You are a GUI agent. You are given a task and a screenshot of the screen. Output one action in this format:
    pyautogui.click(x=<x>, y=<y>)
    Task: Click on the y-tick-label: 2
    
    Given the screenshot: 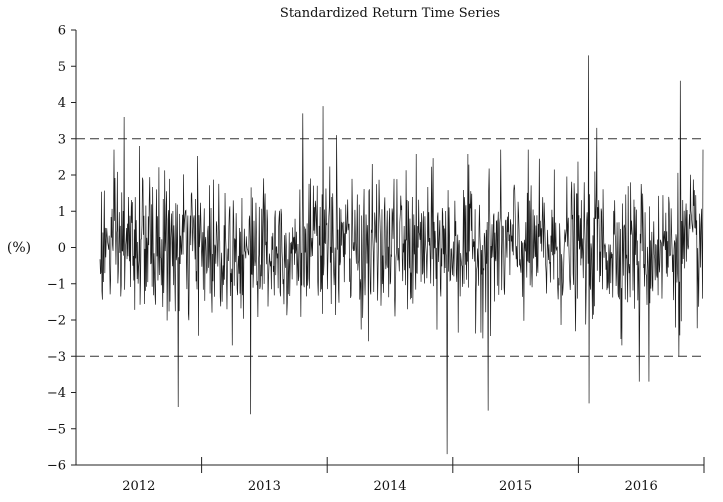 What is the action you would take?
    pyautogui.click(x=62, y=176)
    